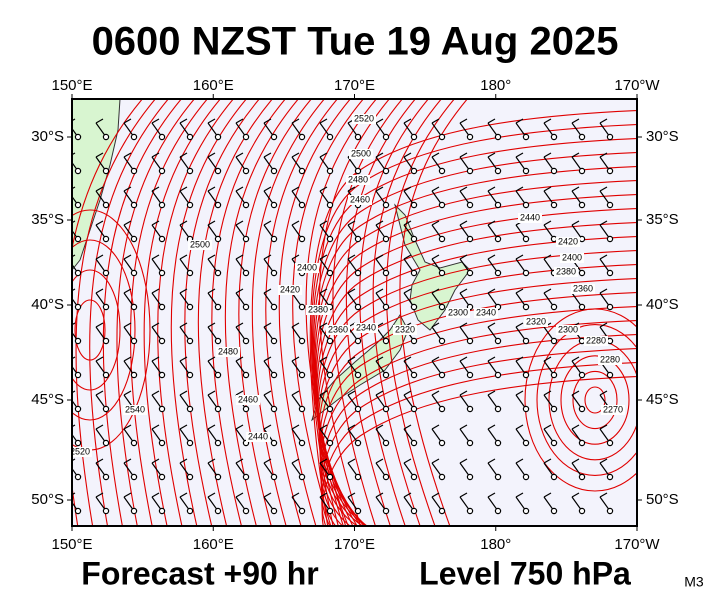 This screenshot has height=600, width=711. I want to click on lat-label: 40°S, so click(662, 304).